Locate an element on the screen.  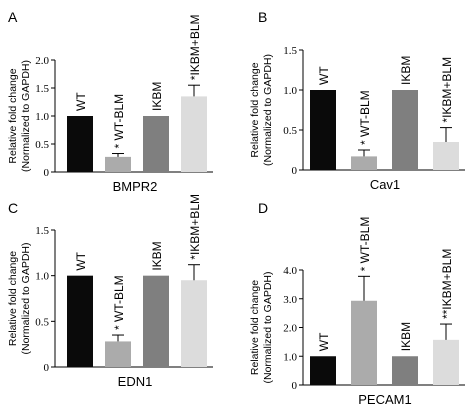
panel-letter: A is located at coordinates (13, 17).